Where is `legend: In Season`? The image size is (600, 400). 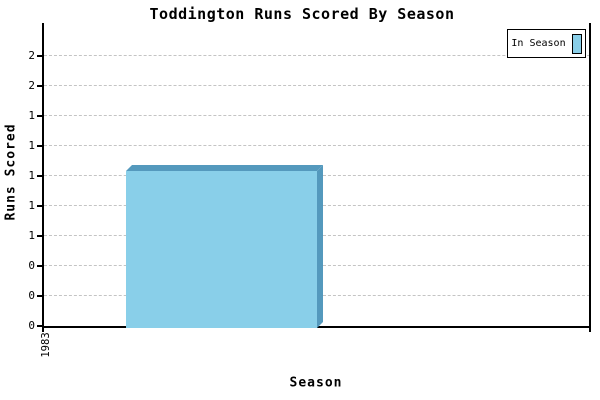 legend: In Season is located at coordinates (546, 43).